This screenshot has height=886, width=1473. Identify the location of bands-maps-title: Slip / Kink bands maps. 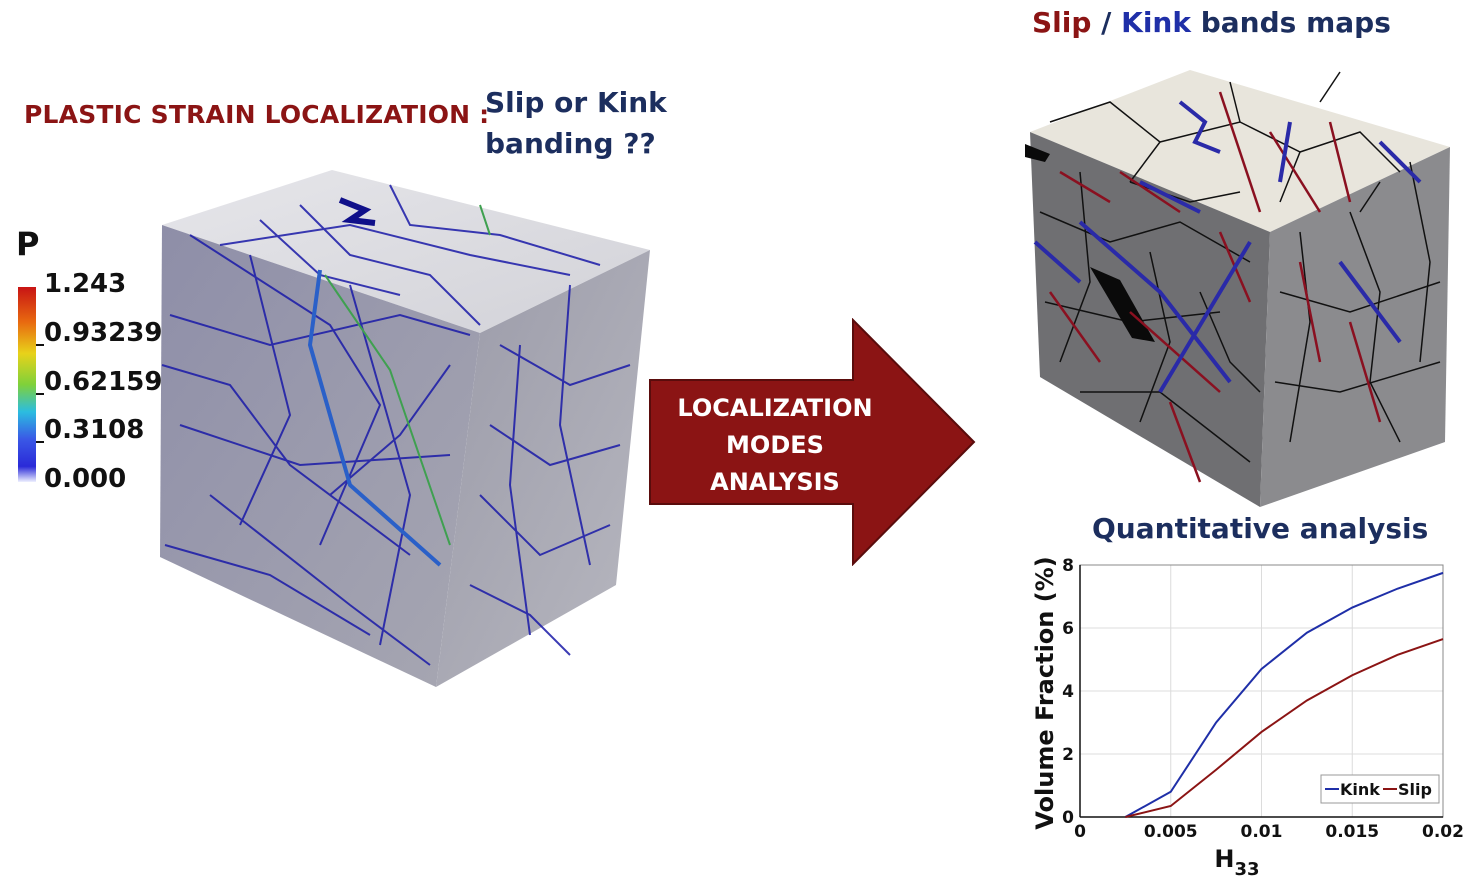
(1211, 22).